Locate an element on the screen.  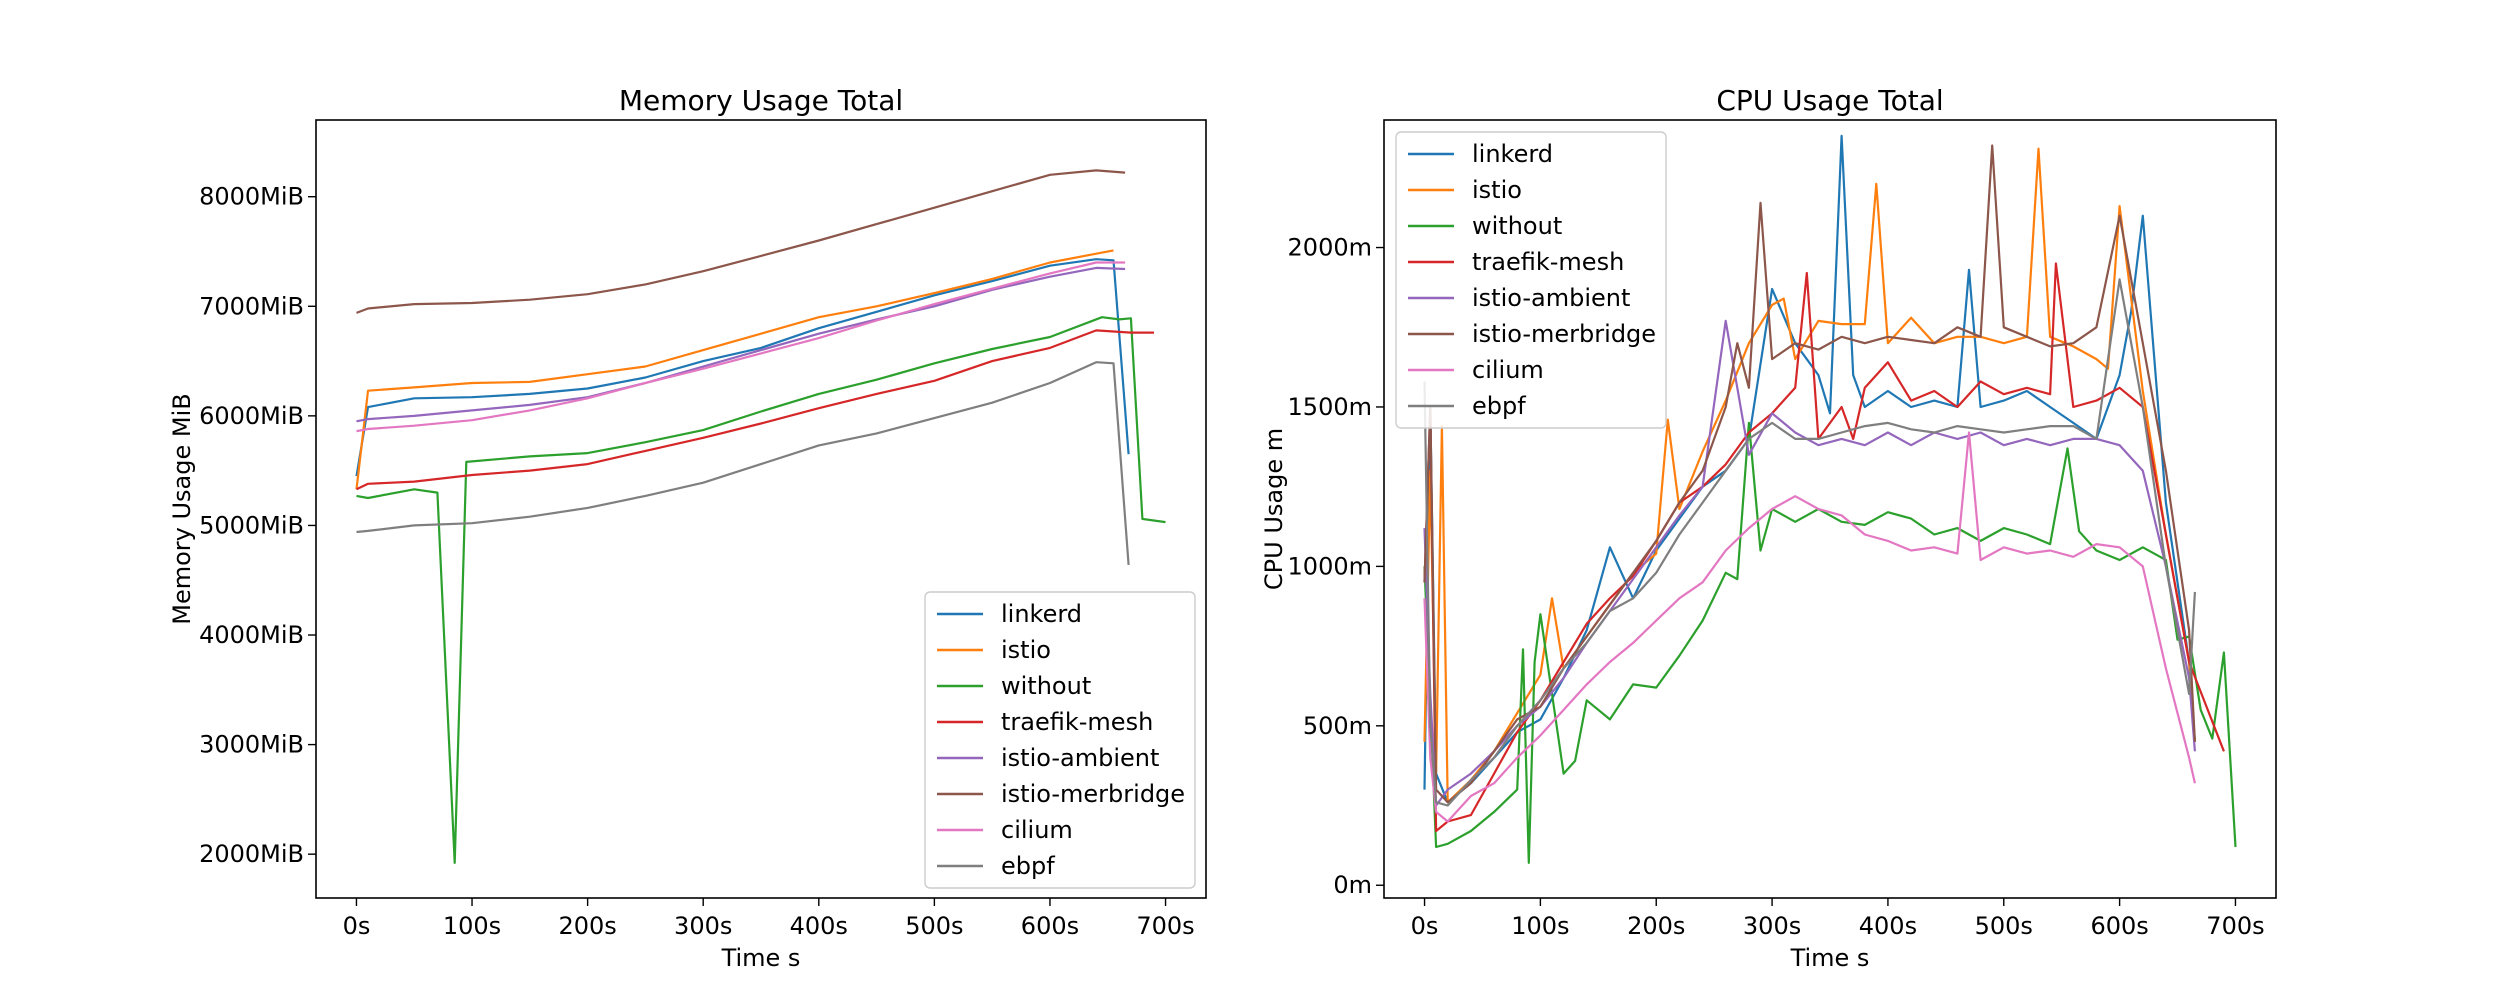
series-line-linkerd is located at coordinates (742, 367).